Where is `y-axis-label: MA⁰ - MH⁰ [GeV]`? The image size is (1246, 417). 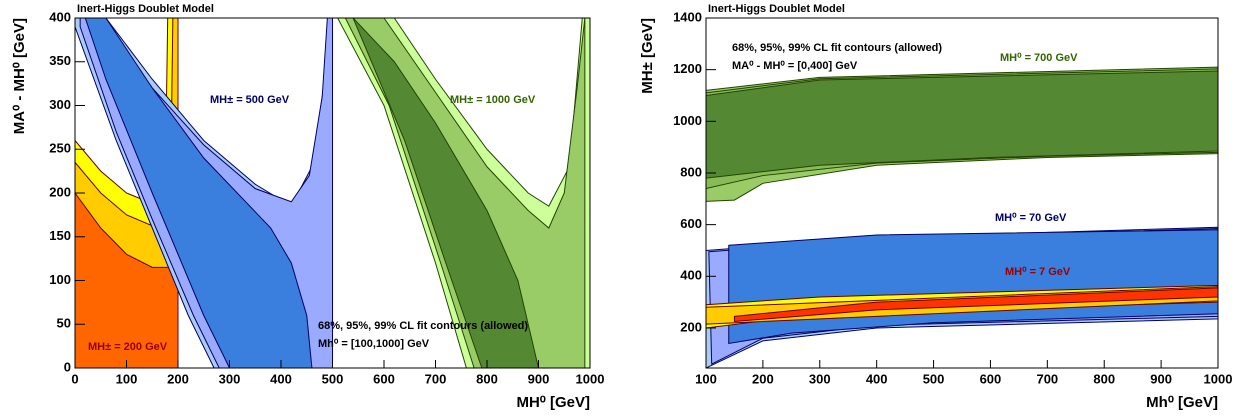 y-axis-label: MA⁰ - MH⁰ [GeV] is located at coordinates (19, 76).